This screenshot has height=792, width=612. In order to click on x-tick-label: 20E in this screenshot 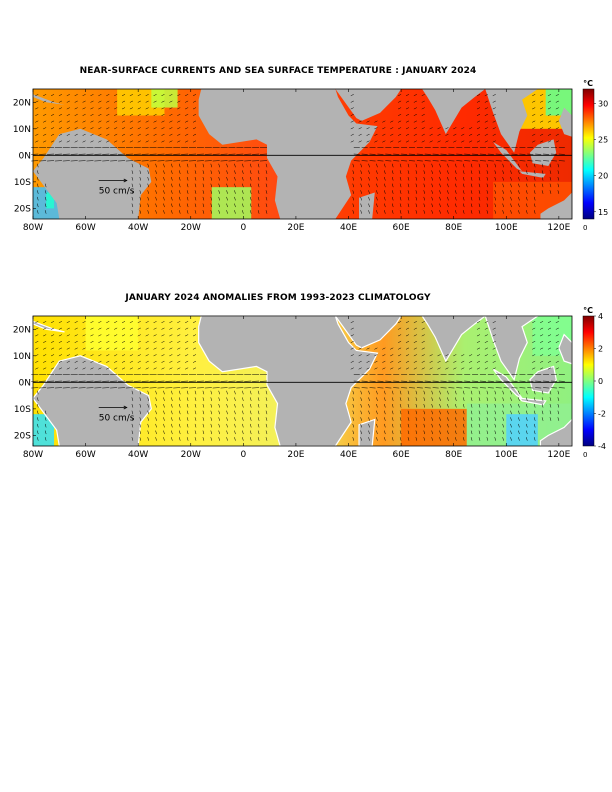, I will do `click(295, 455)`.